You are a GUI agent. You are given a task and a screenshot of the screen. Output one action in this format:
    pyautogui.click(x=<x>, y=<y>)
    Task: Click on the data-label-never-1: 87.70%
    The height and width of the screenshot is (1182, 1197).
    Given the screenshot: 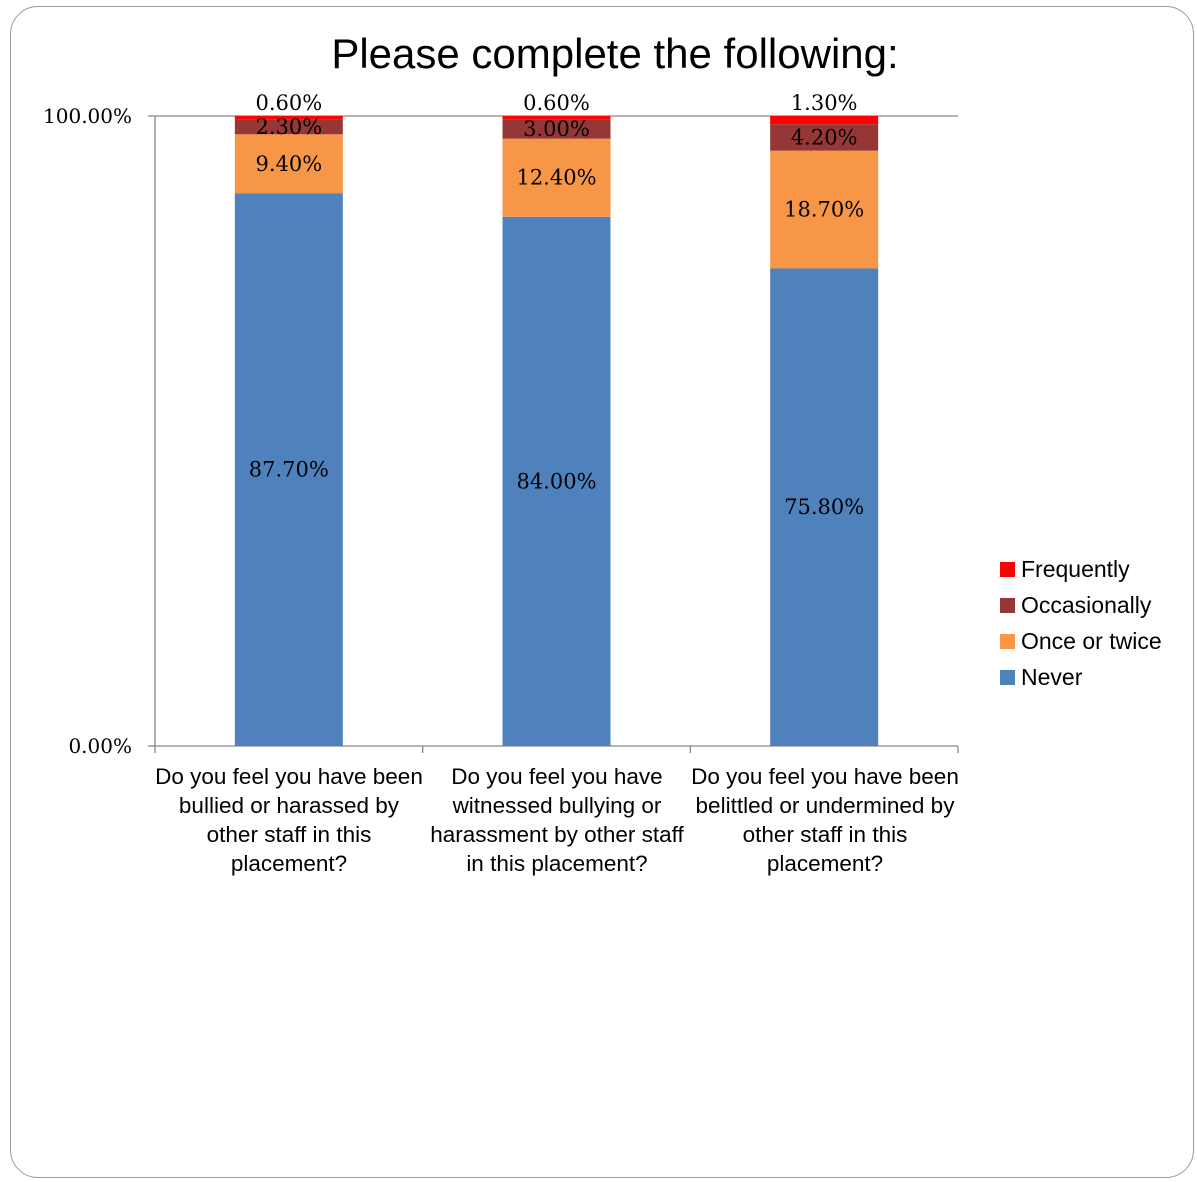 What is the action you would take?
    pyautogui.click(x=289, y=470)
    